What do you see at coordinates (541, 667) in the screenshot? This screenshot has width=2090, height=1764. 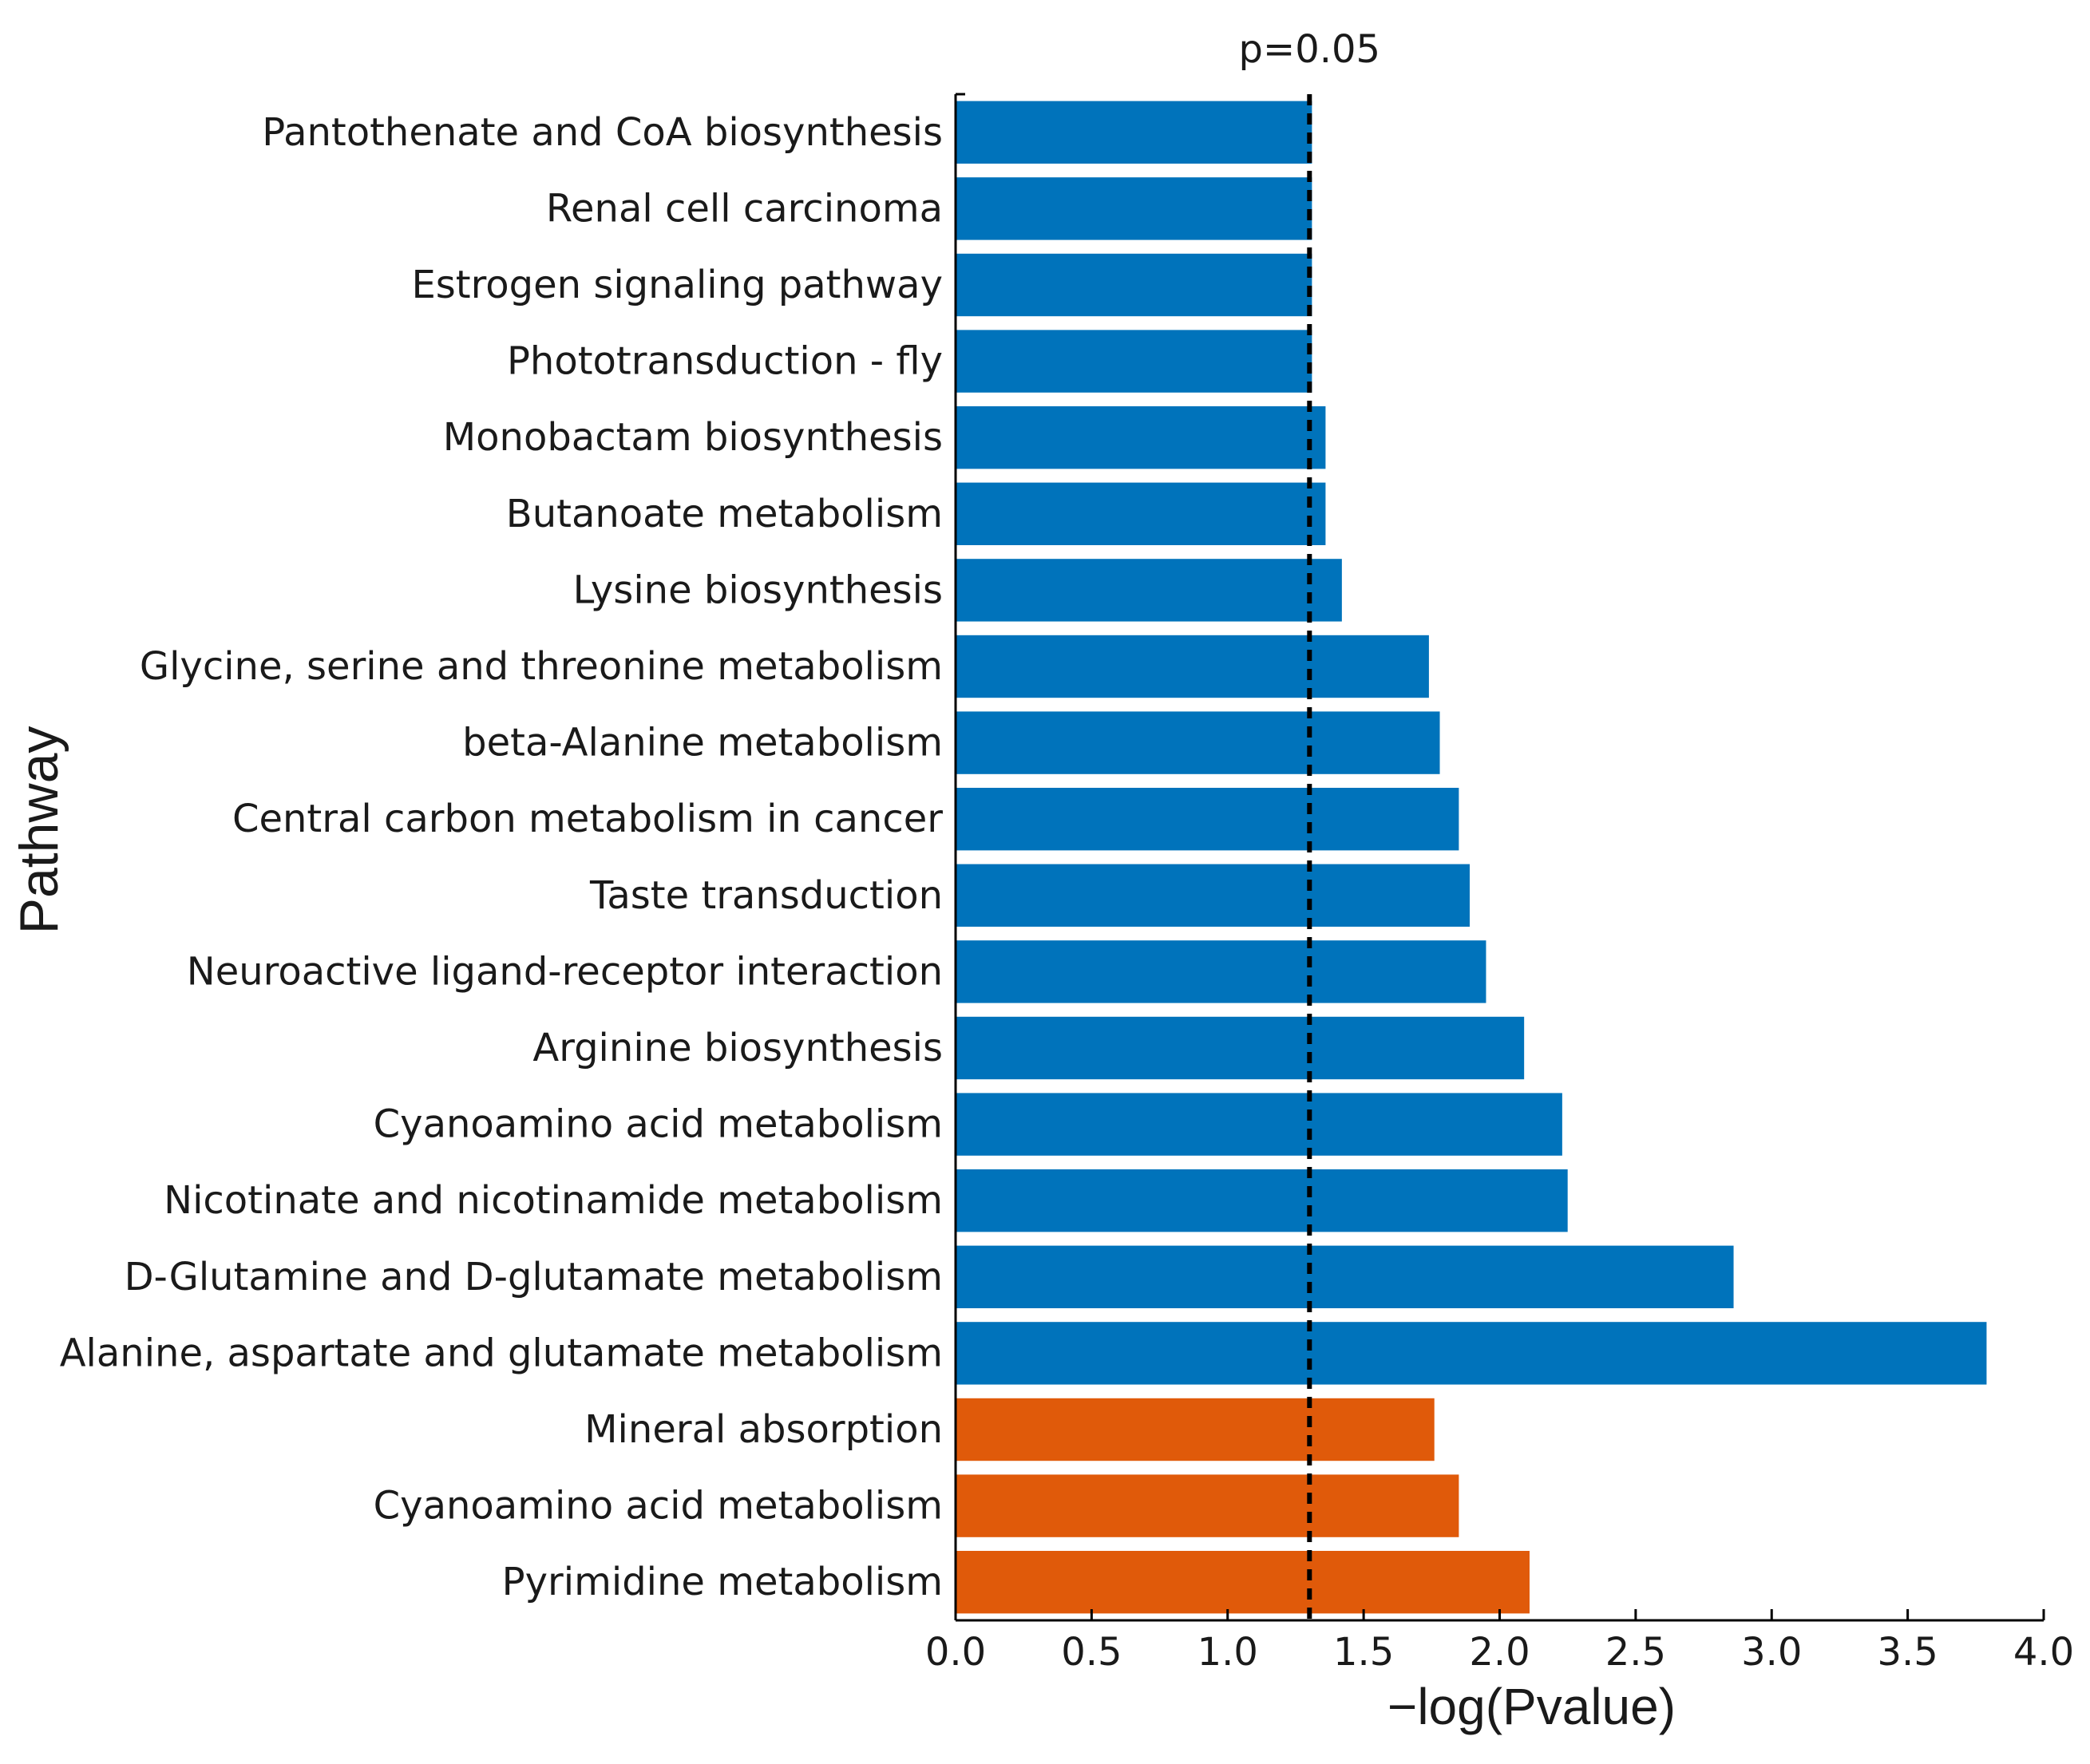 I see `pathway-label: Glycine, serine and threonine metabolism` at bounding box center [541, 667].